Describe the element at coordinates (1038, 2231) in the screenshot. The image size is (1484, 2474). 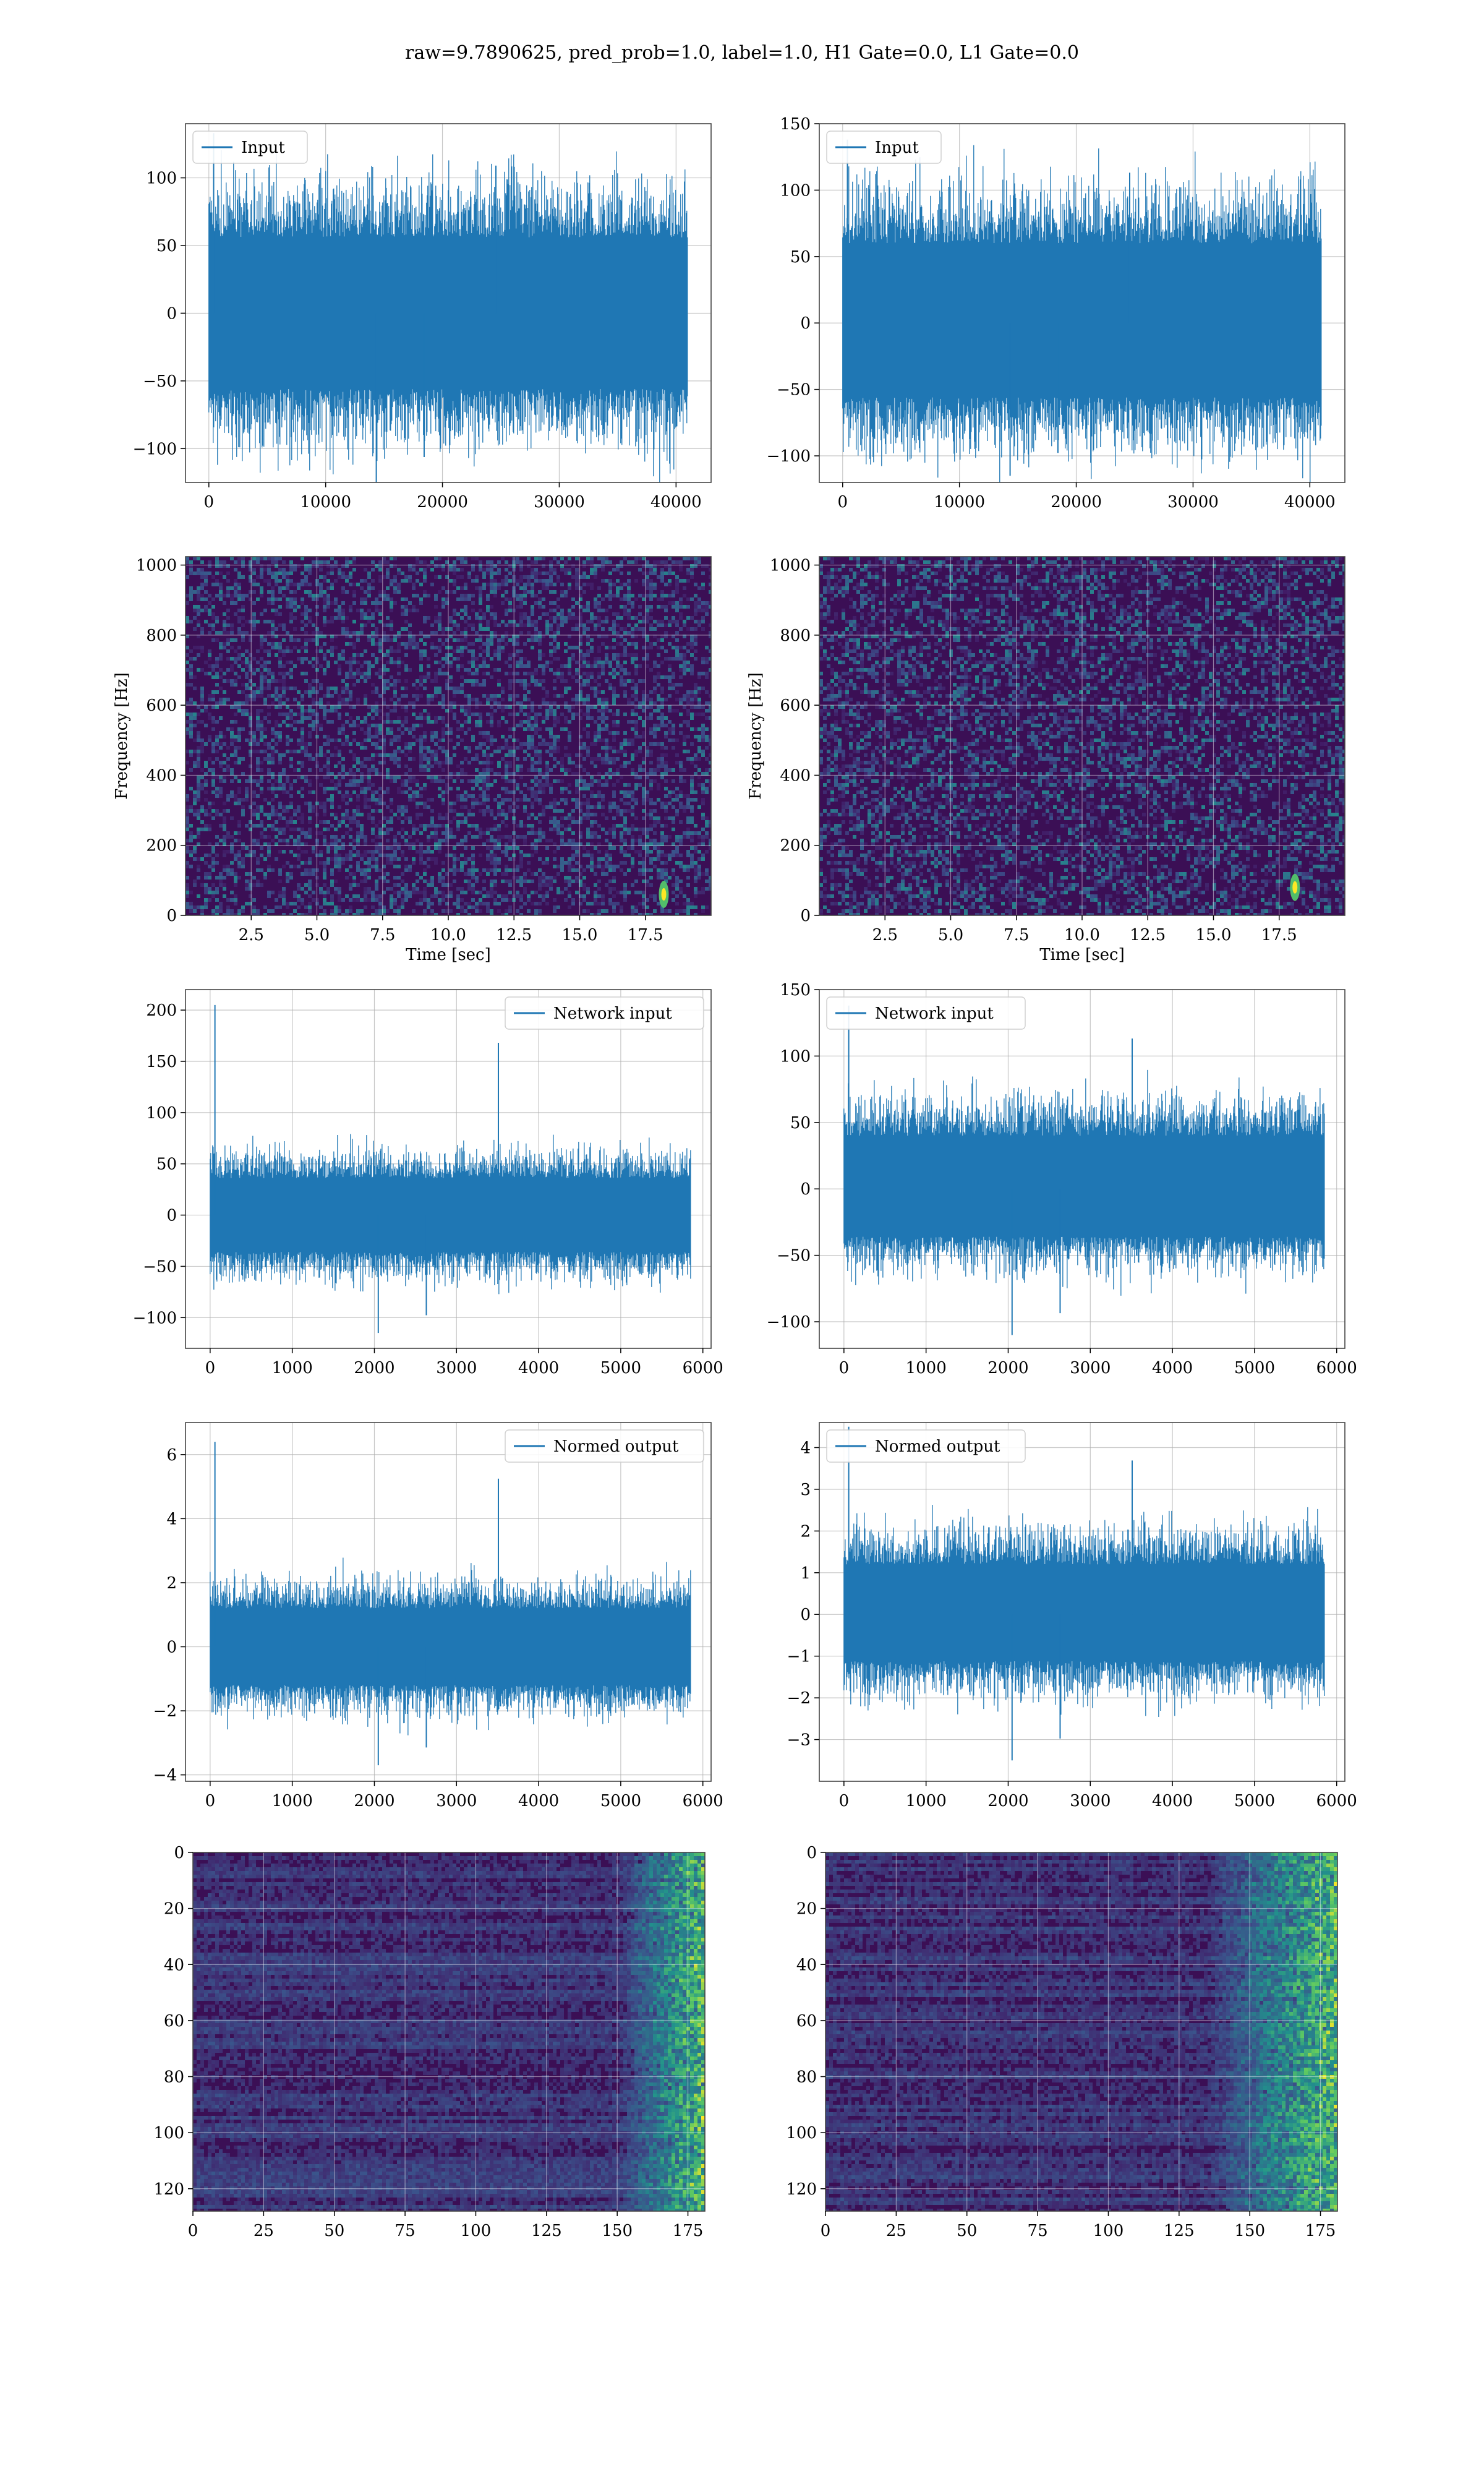
I see `x-tick-label: 75` at that location.